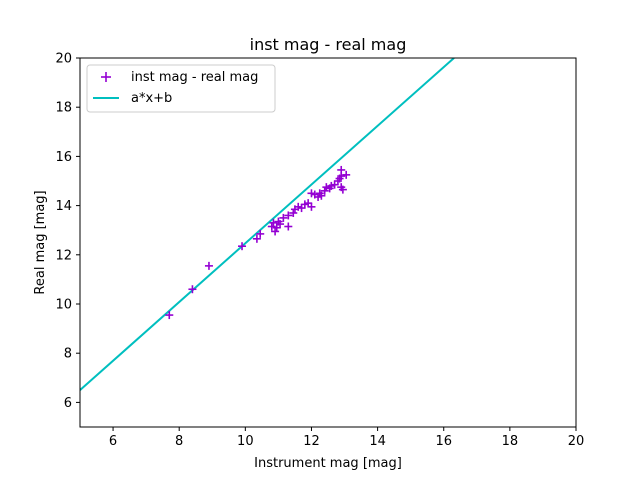  What do you see at coordinates (68, 403) in the screenshot?
I see `y-tick-label: 6` at bounding box center [68, 403].